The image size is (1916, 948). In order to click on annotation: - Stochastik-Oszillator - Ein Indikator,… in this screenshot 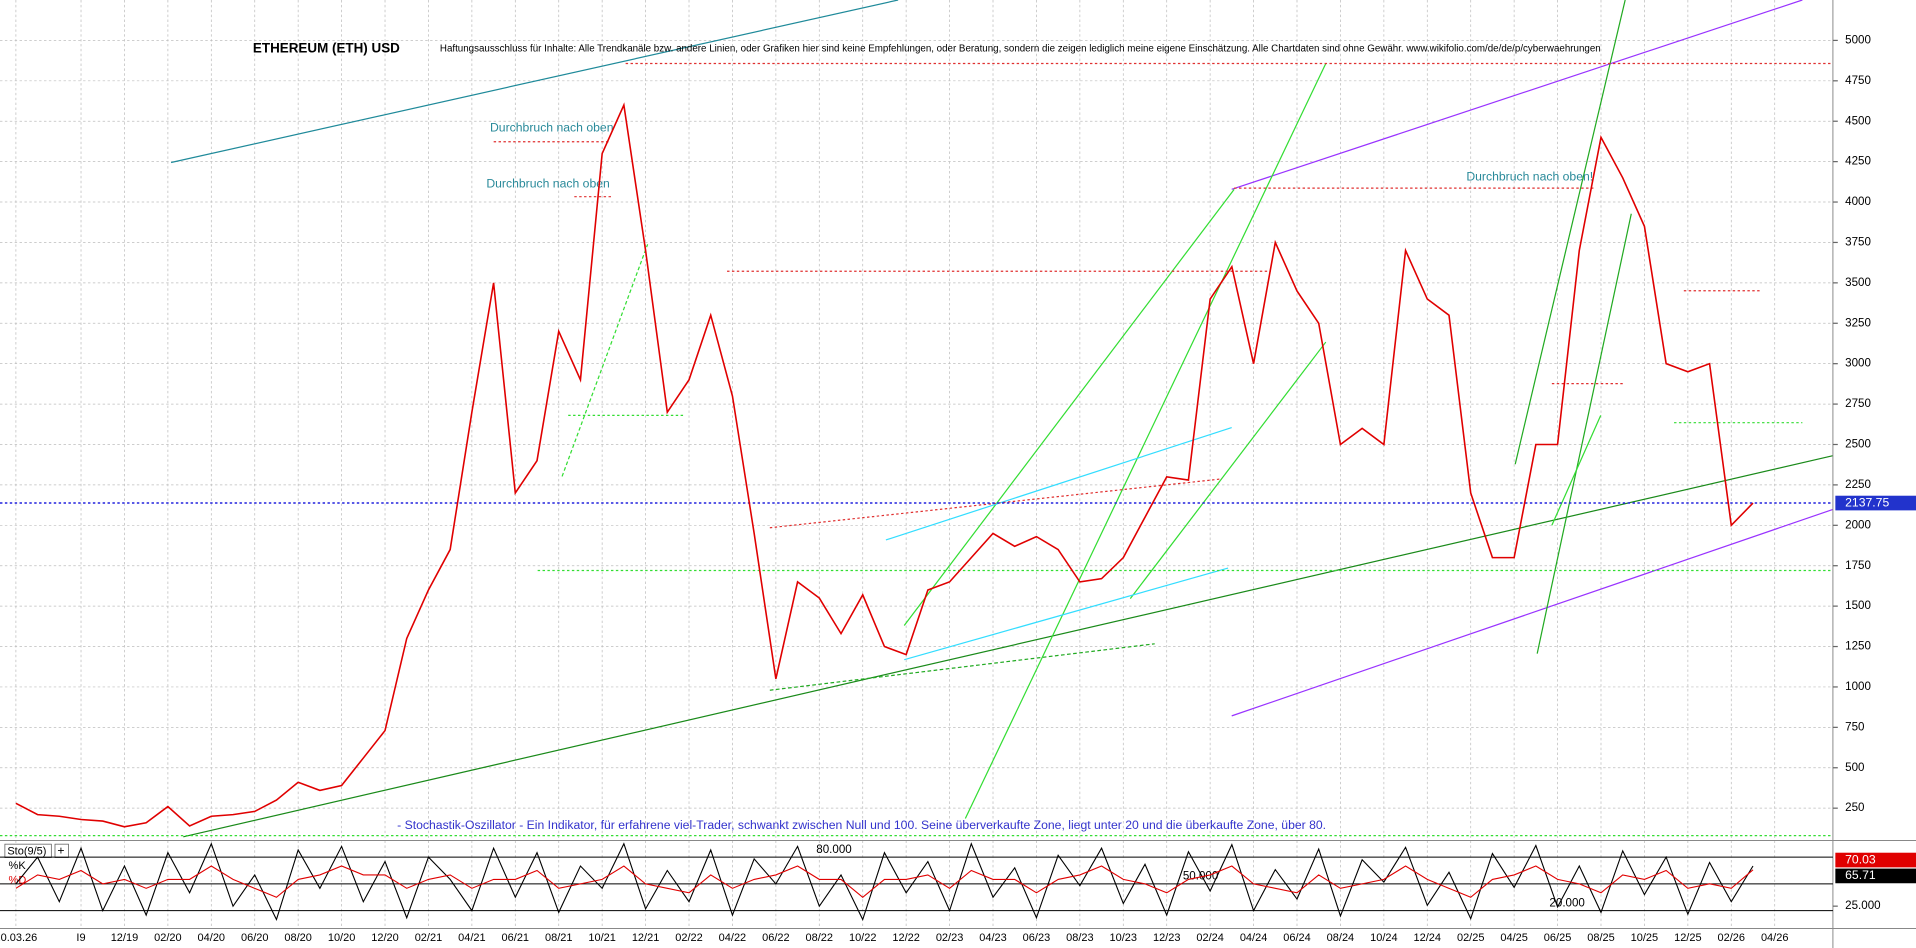, I will do `click(861, 825)`.